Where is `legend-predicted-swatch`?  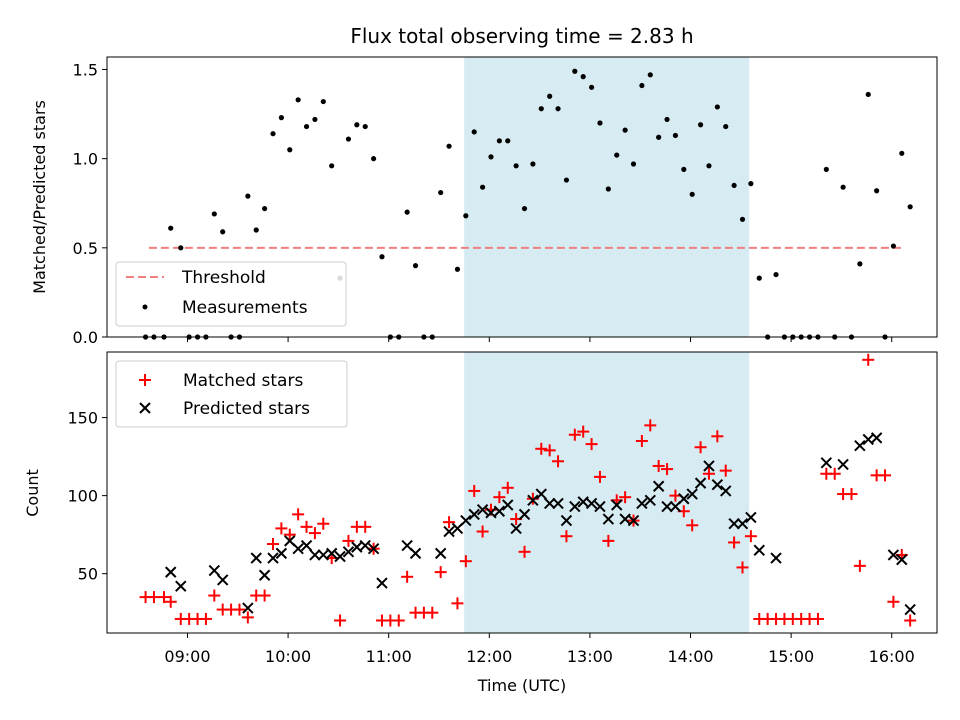 legend-predicted-swatch is located at coordinates (145, 408).